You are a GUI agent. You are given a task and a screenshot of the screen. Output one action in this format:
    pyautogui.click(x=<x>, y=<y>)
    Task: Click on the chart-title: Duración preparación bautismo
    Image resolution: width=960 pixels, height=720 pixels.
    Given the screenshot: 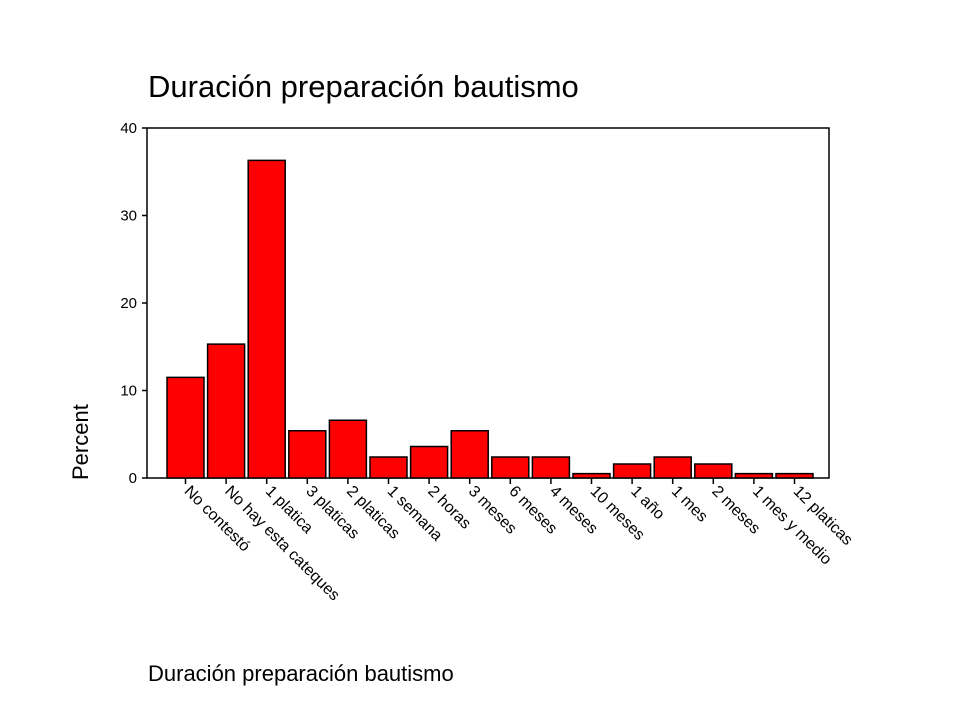 What is the action you would take?
    pyautogui.click(x=363, y=86)
    